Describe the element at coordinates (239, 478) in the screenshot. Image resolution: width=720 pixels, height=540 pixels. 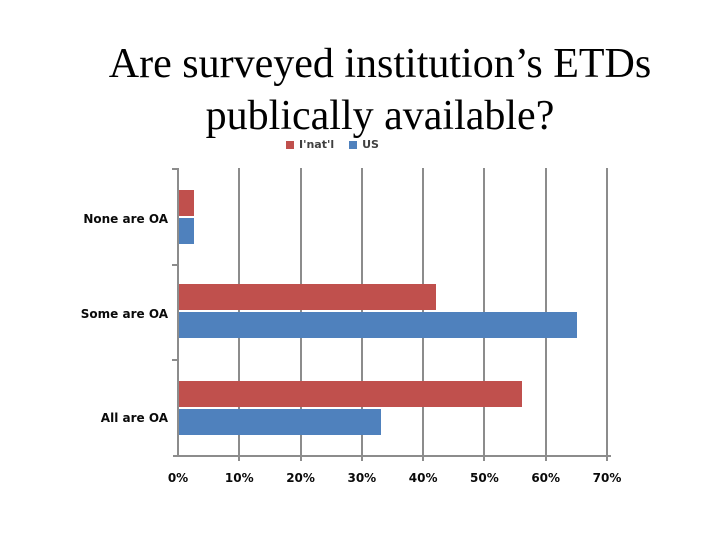
I see `x-axis-tick-label-10: 10%` at that location.